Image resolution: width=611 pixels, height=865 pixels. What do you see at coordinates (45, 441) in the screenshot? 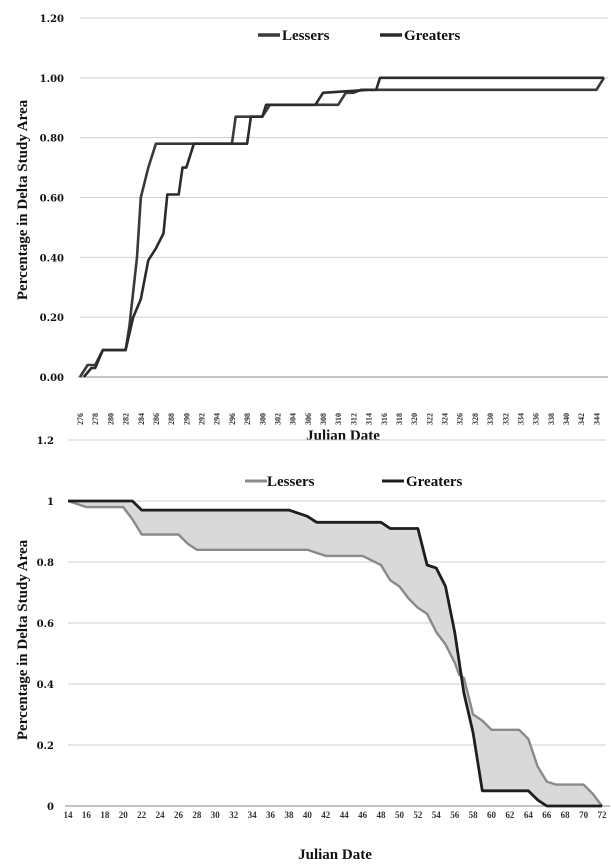
I see `y-tick-label: 1.2` at bounding box center [45, 441].